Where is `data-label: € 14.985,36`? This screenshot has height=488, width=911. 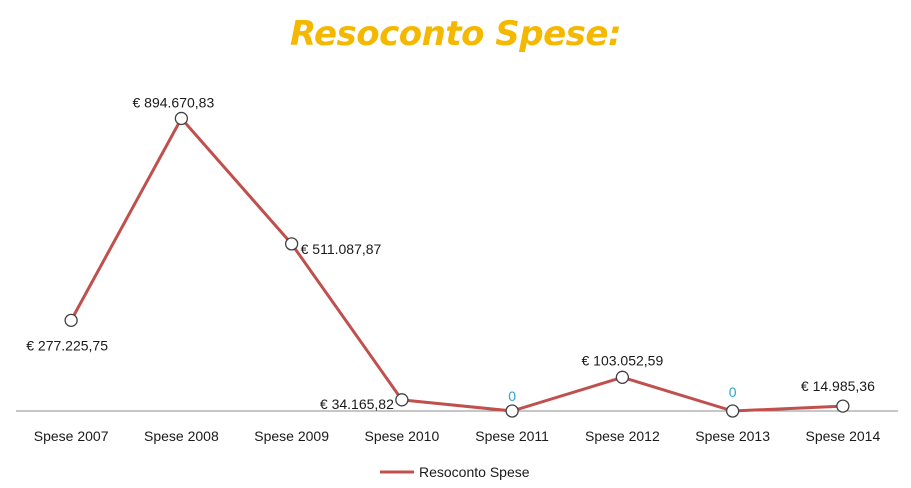 data-label: € 14.985,36 is located at coordinates (838, 386).